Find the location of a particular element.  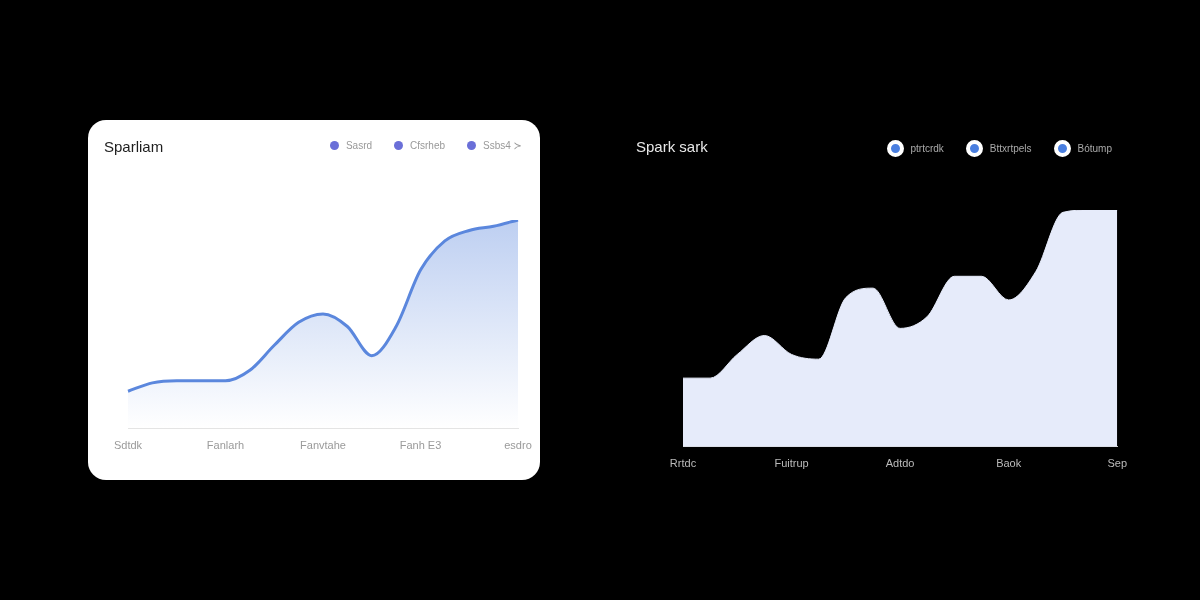

x-tick-label: Fanh E3 is located at coordinates (420, 445).